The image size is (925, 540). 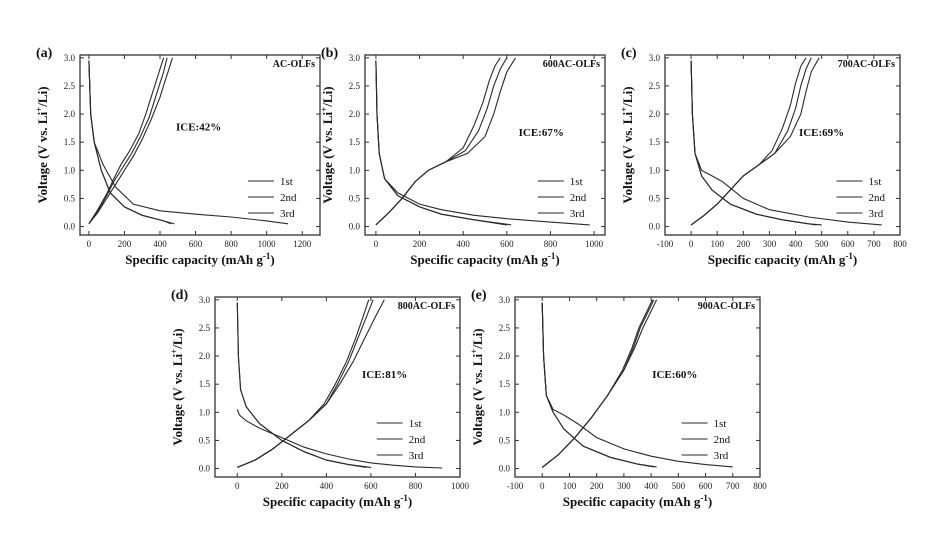 What do you see at coordinates (679, 486) in the screenshot?
I see `x-tick-label: 500` at bounding box center [679, 486].